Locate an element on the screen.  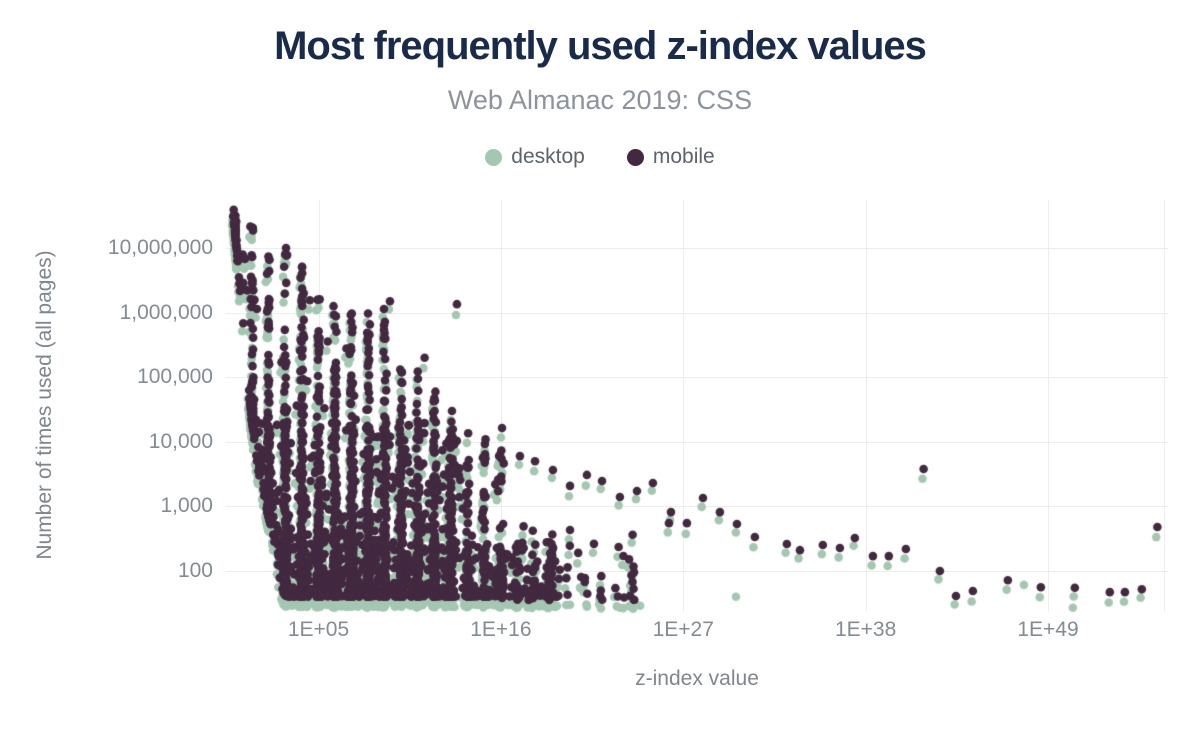
y-tick-label: 100,000 is located at coordinates (175, 377).